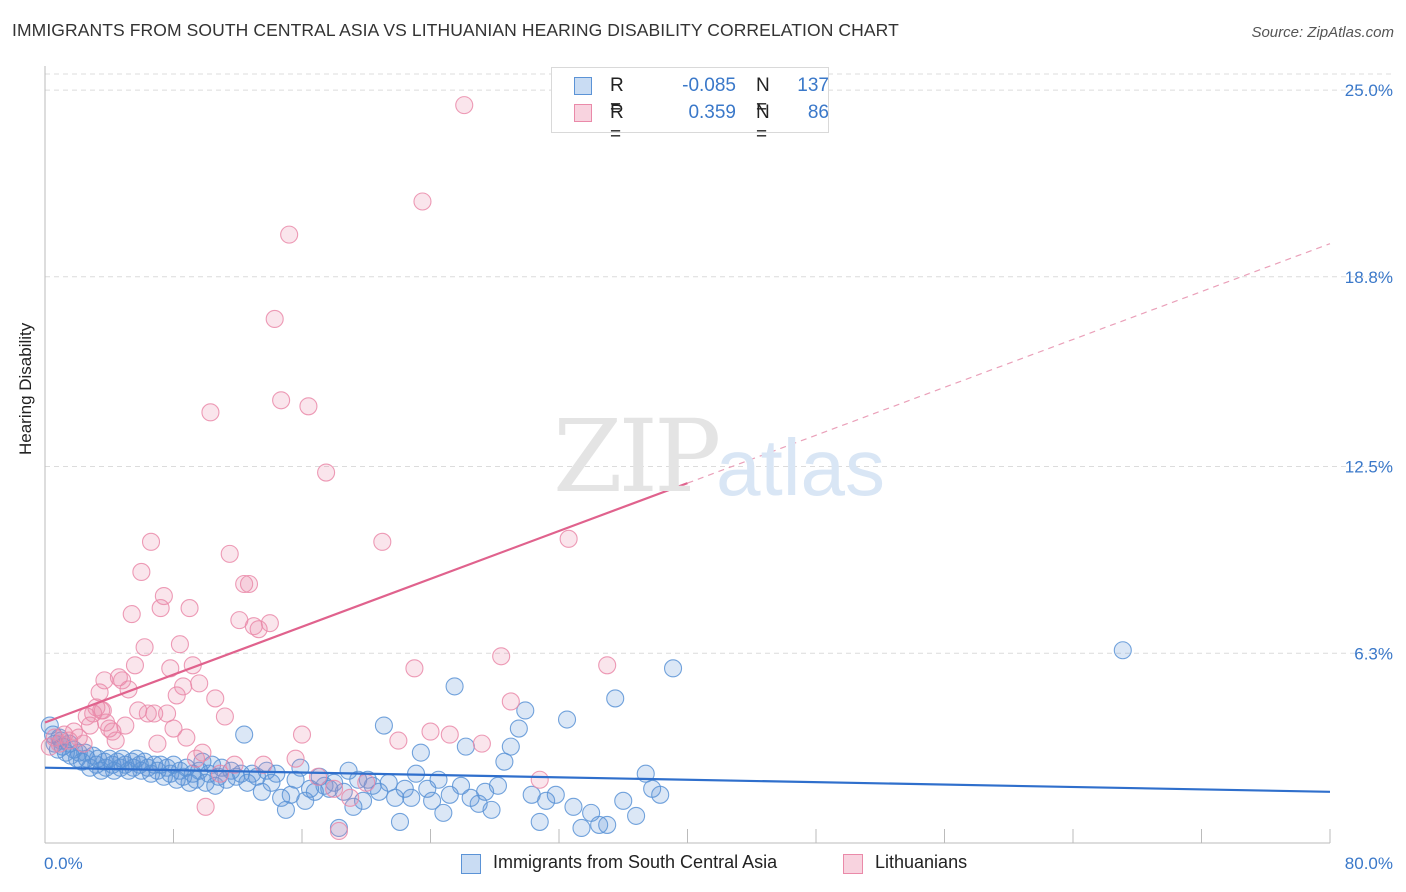 The height and width of the screenshot is (892, 1406). I want to click on correlation-legend: R = -0.085 N = 137 R = 0.359 N = 86, so click(690, 106).